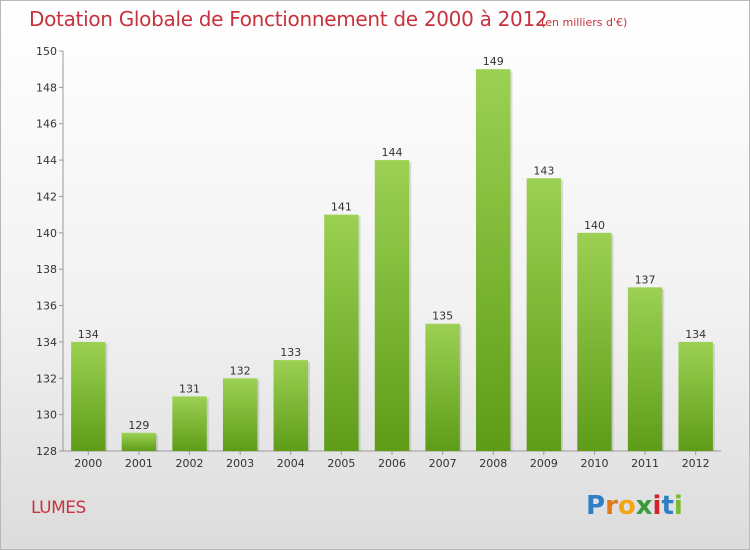 The width and height of the screenshot is (750, 551). Describe the element at coordinates (544, 463) in the screenshot. I see `x-tick-label: 2009` at that location.